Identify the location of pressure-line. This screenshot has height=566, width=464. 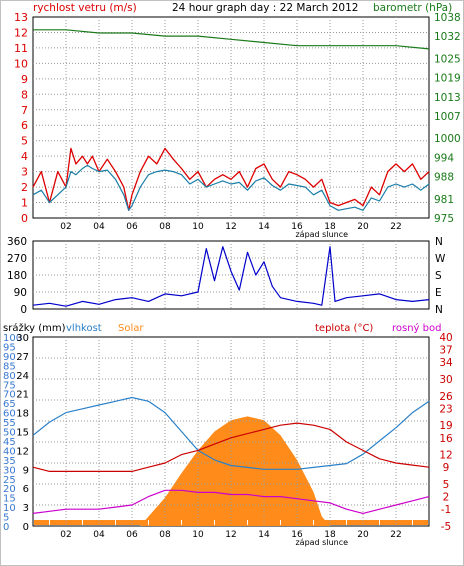
(231, 39).